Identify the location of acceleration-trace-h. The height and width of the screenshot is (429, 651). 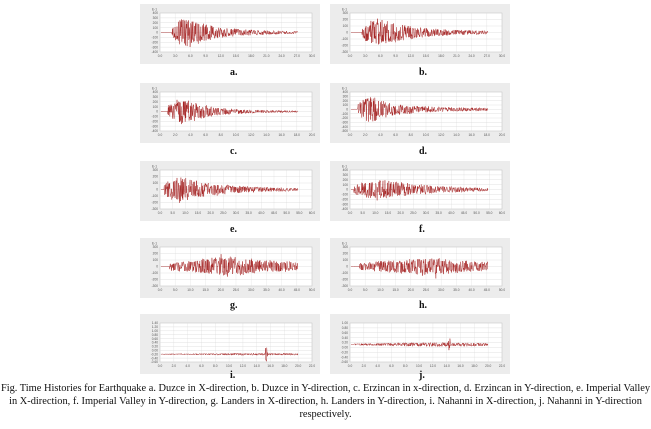
(419, 268).